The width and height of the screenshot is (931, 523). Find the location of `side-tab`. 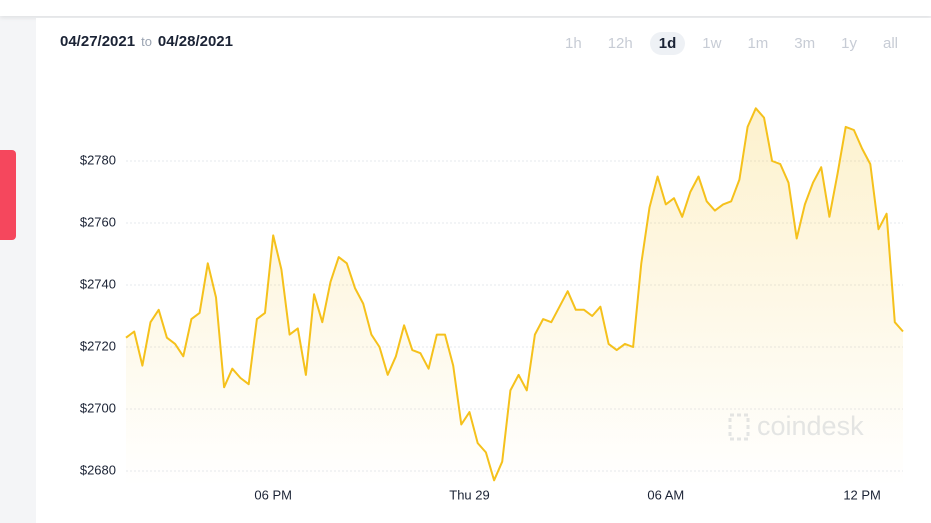

side-tab is located at coordinates (8, 195).